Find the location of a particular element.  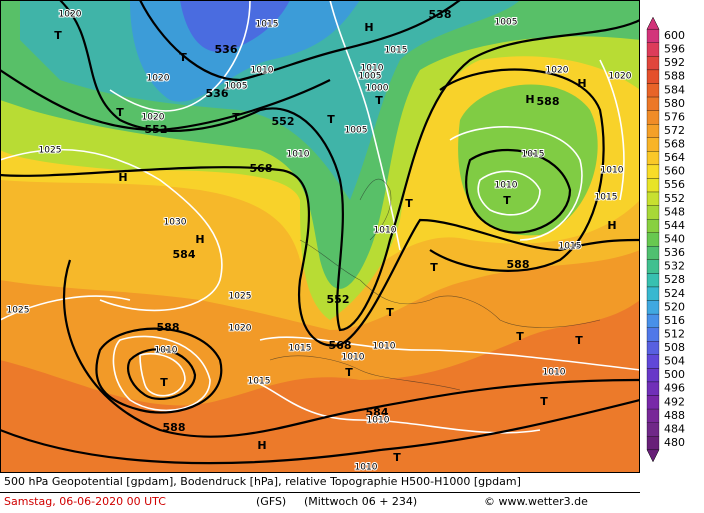

footer-run: (Mittwoch 06 + 234) is located at coordinates (360, 501).